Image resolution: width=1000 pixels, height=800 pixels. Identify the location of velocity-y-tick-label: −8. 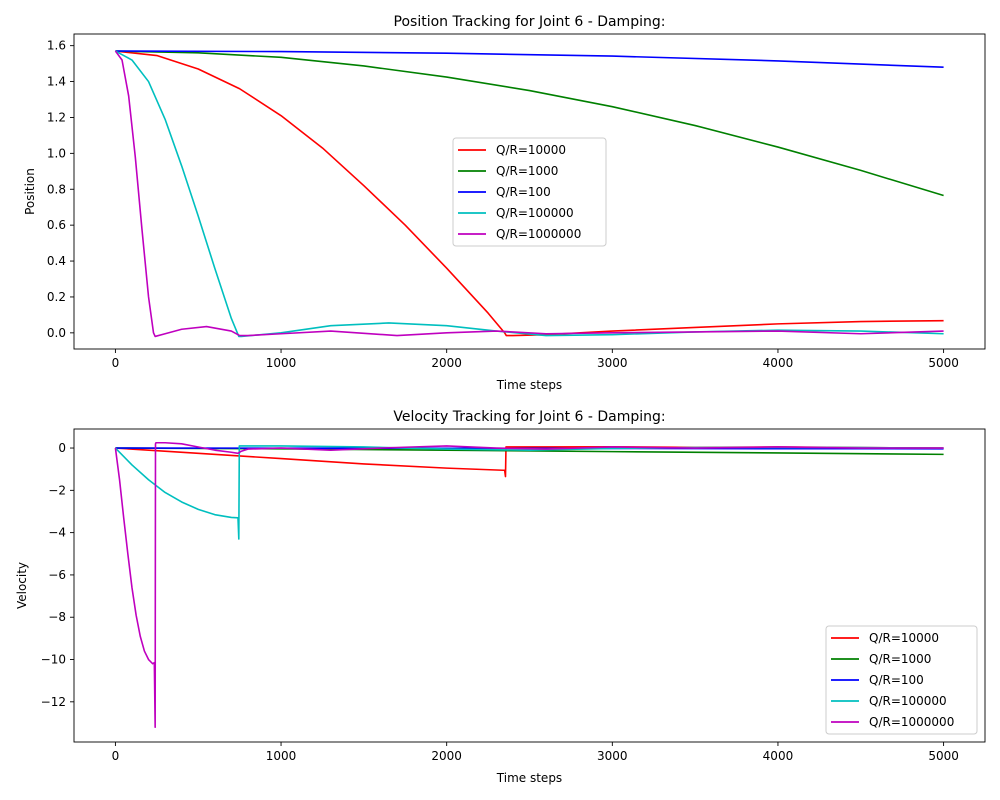
(57, 617).